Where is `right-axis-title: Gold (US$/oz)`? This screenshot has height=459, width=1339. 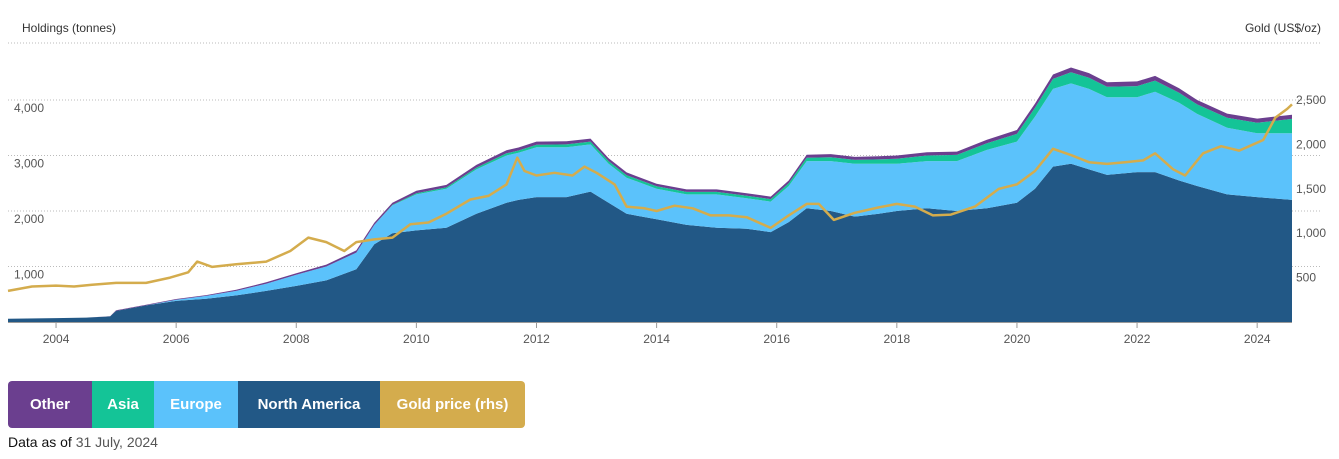
right-axis-title: Gold (US$/oz) is located at coordinates (1282, 28).